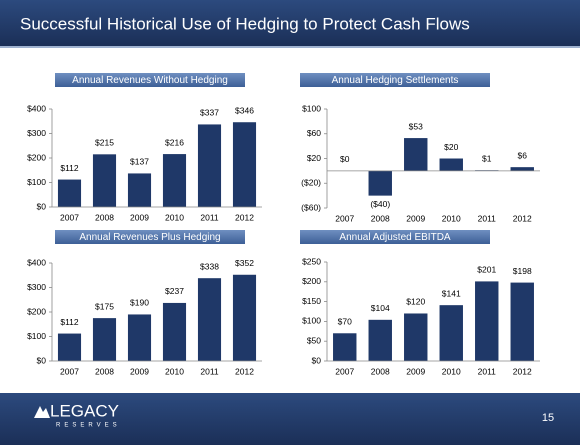  What do you see at coordinates (311, 261) in the screenshot?
I see `y-tick-label: $250` at bounding box center [311, 261].